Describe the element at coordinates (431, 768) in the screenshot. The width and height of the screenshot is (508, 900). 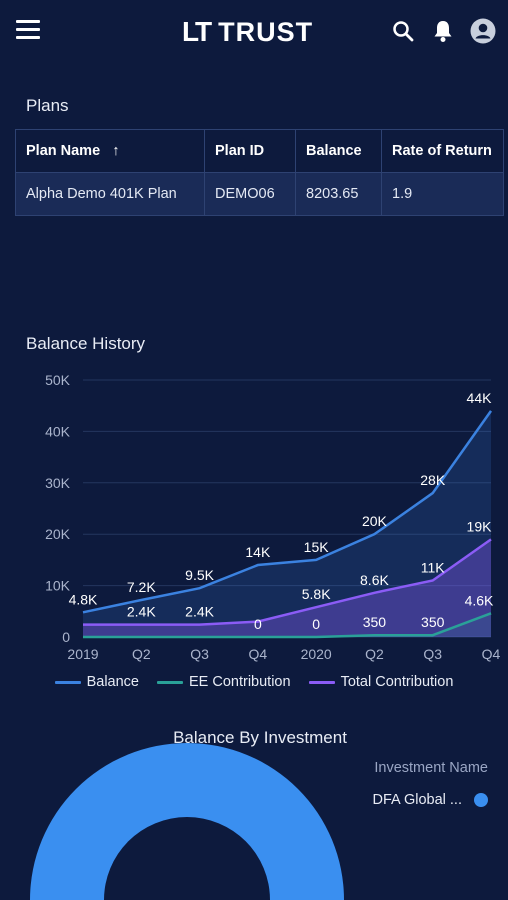
I see `investment-legend-header: Investment Name` at that location.